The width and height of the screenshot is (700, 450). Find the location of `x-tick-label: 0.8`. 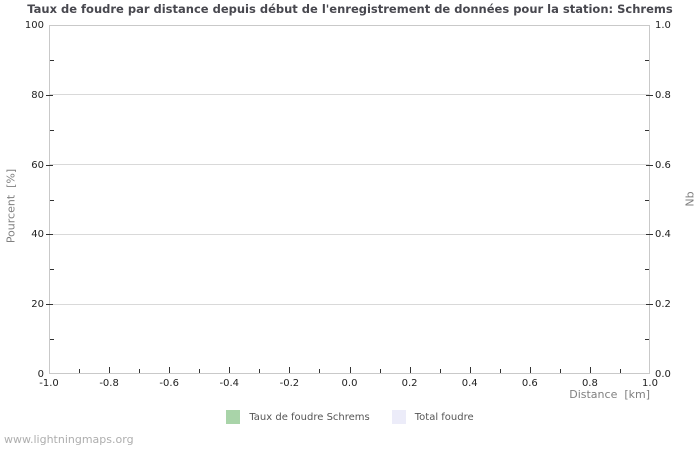

x-tick-label: 0.8 is located at coordinates (589, 383).